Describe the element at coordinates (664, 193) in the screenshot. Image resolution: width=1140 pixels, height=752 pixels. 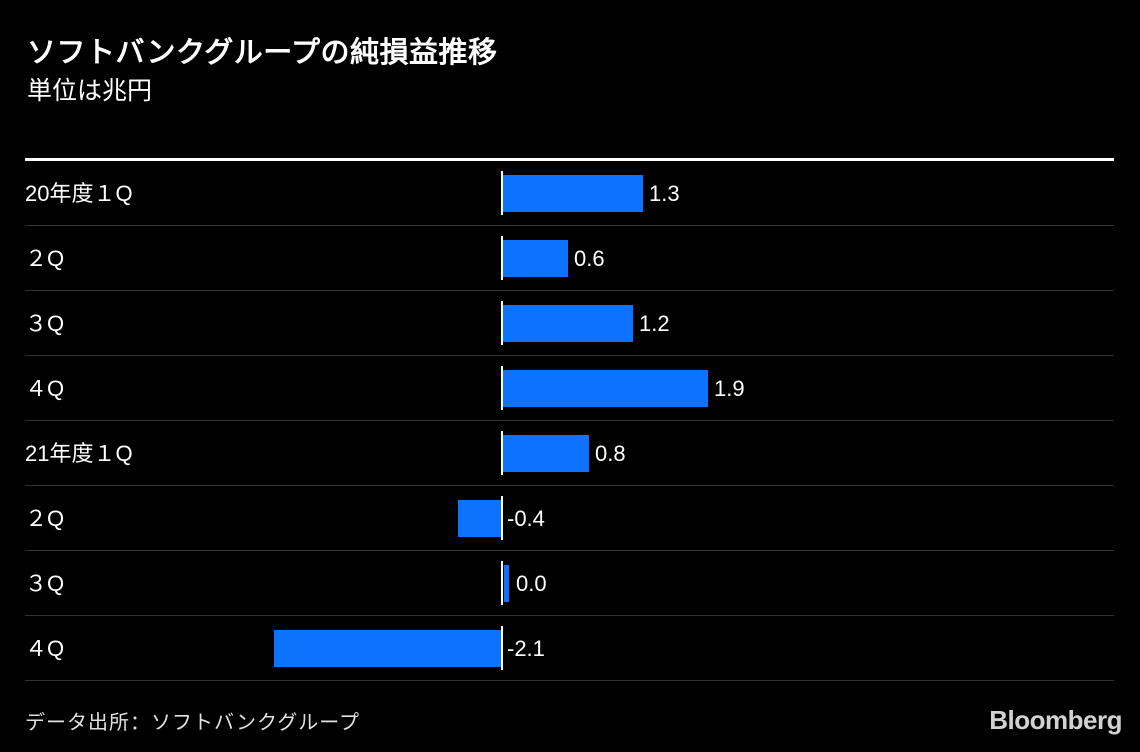
I see `value-label: 1.3` at that location.